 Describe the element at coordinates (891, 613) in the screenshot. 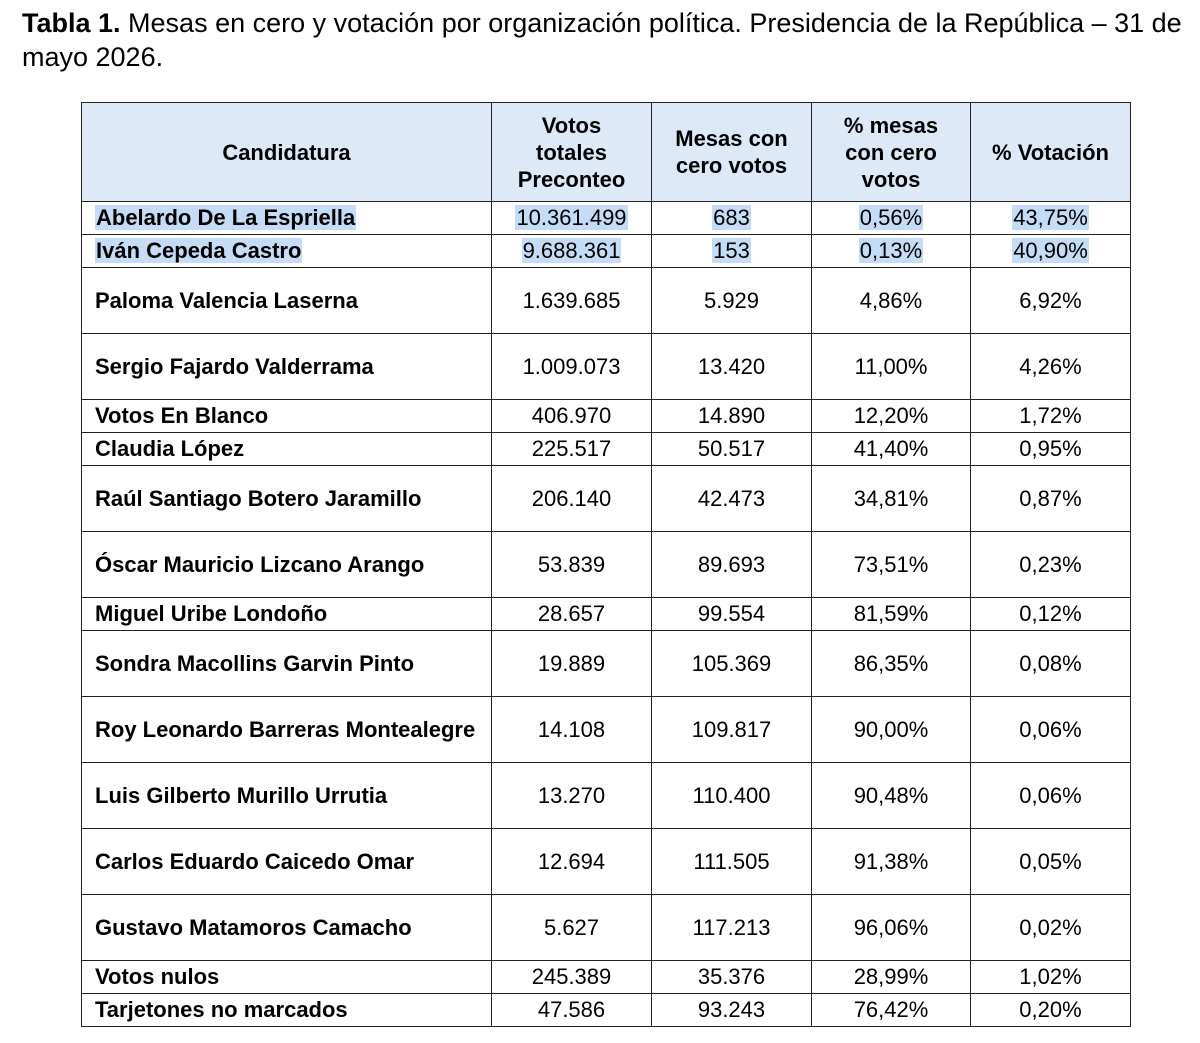

I see `pct-zero-tables: 81,59%` at that location.